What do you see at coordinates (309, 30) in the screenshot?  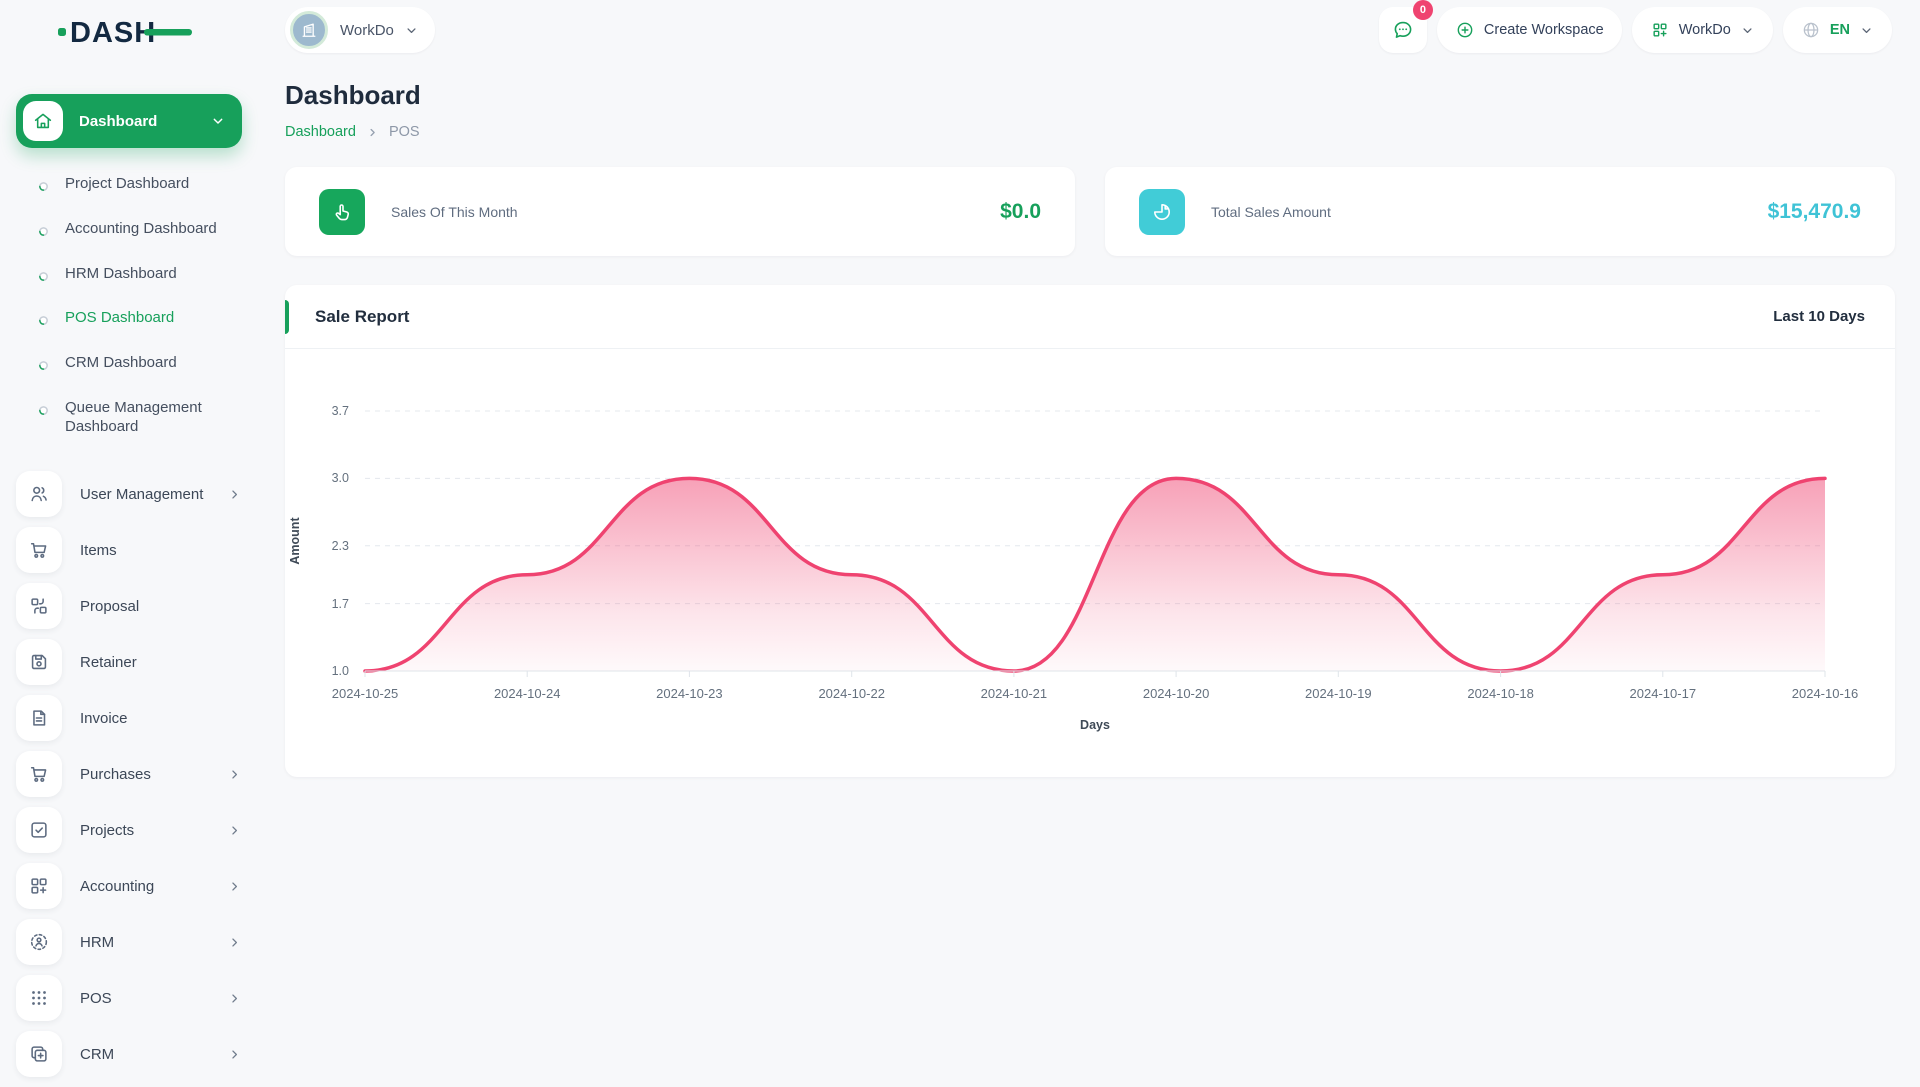 I see `building-icon` at bounding box center [309, 30].